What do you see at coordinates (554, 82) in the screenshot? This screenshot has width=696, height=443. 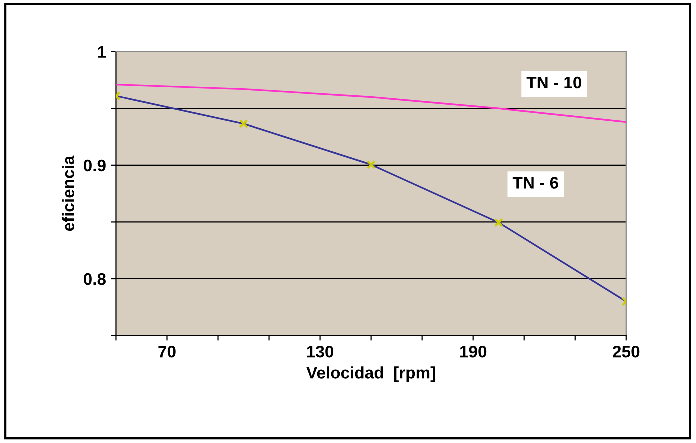 I see `series-label: TN - 10` at bounding box center [554, 82].